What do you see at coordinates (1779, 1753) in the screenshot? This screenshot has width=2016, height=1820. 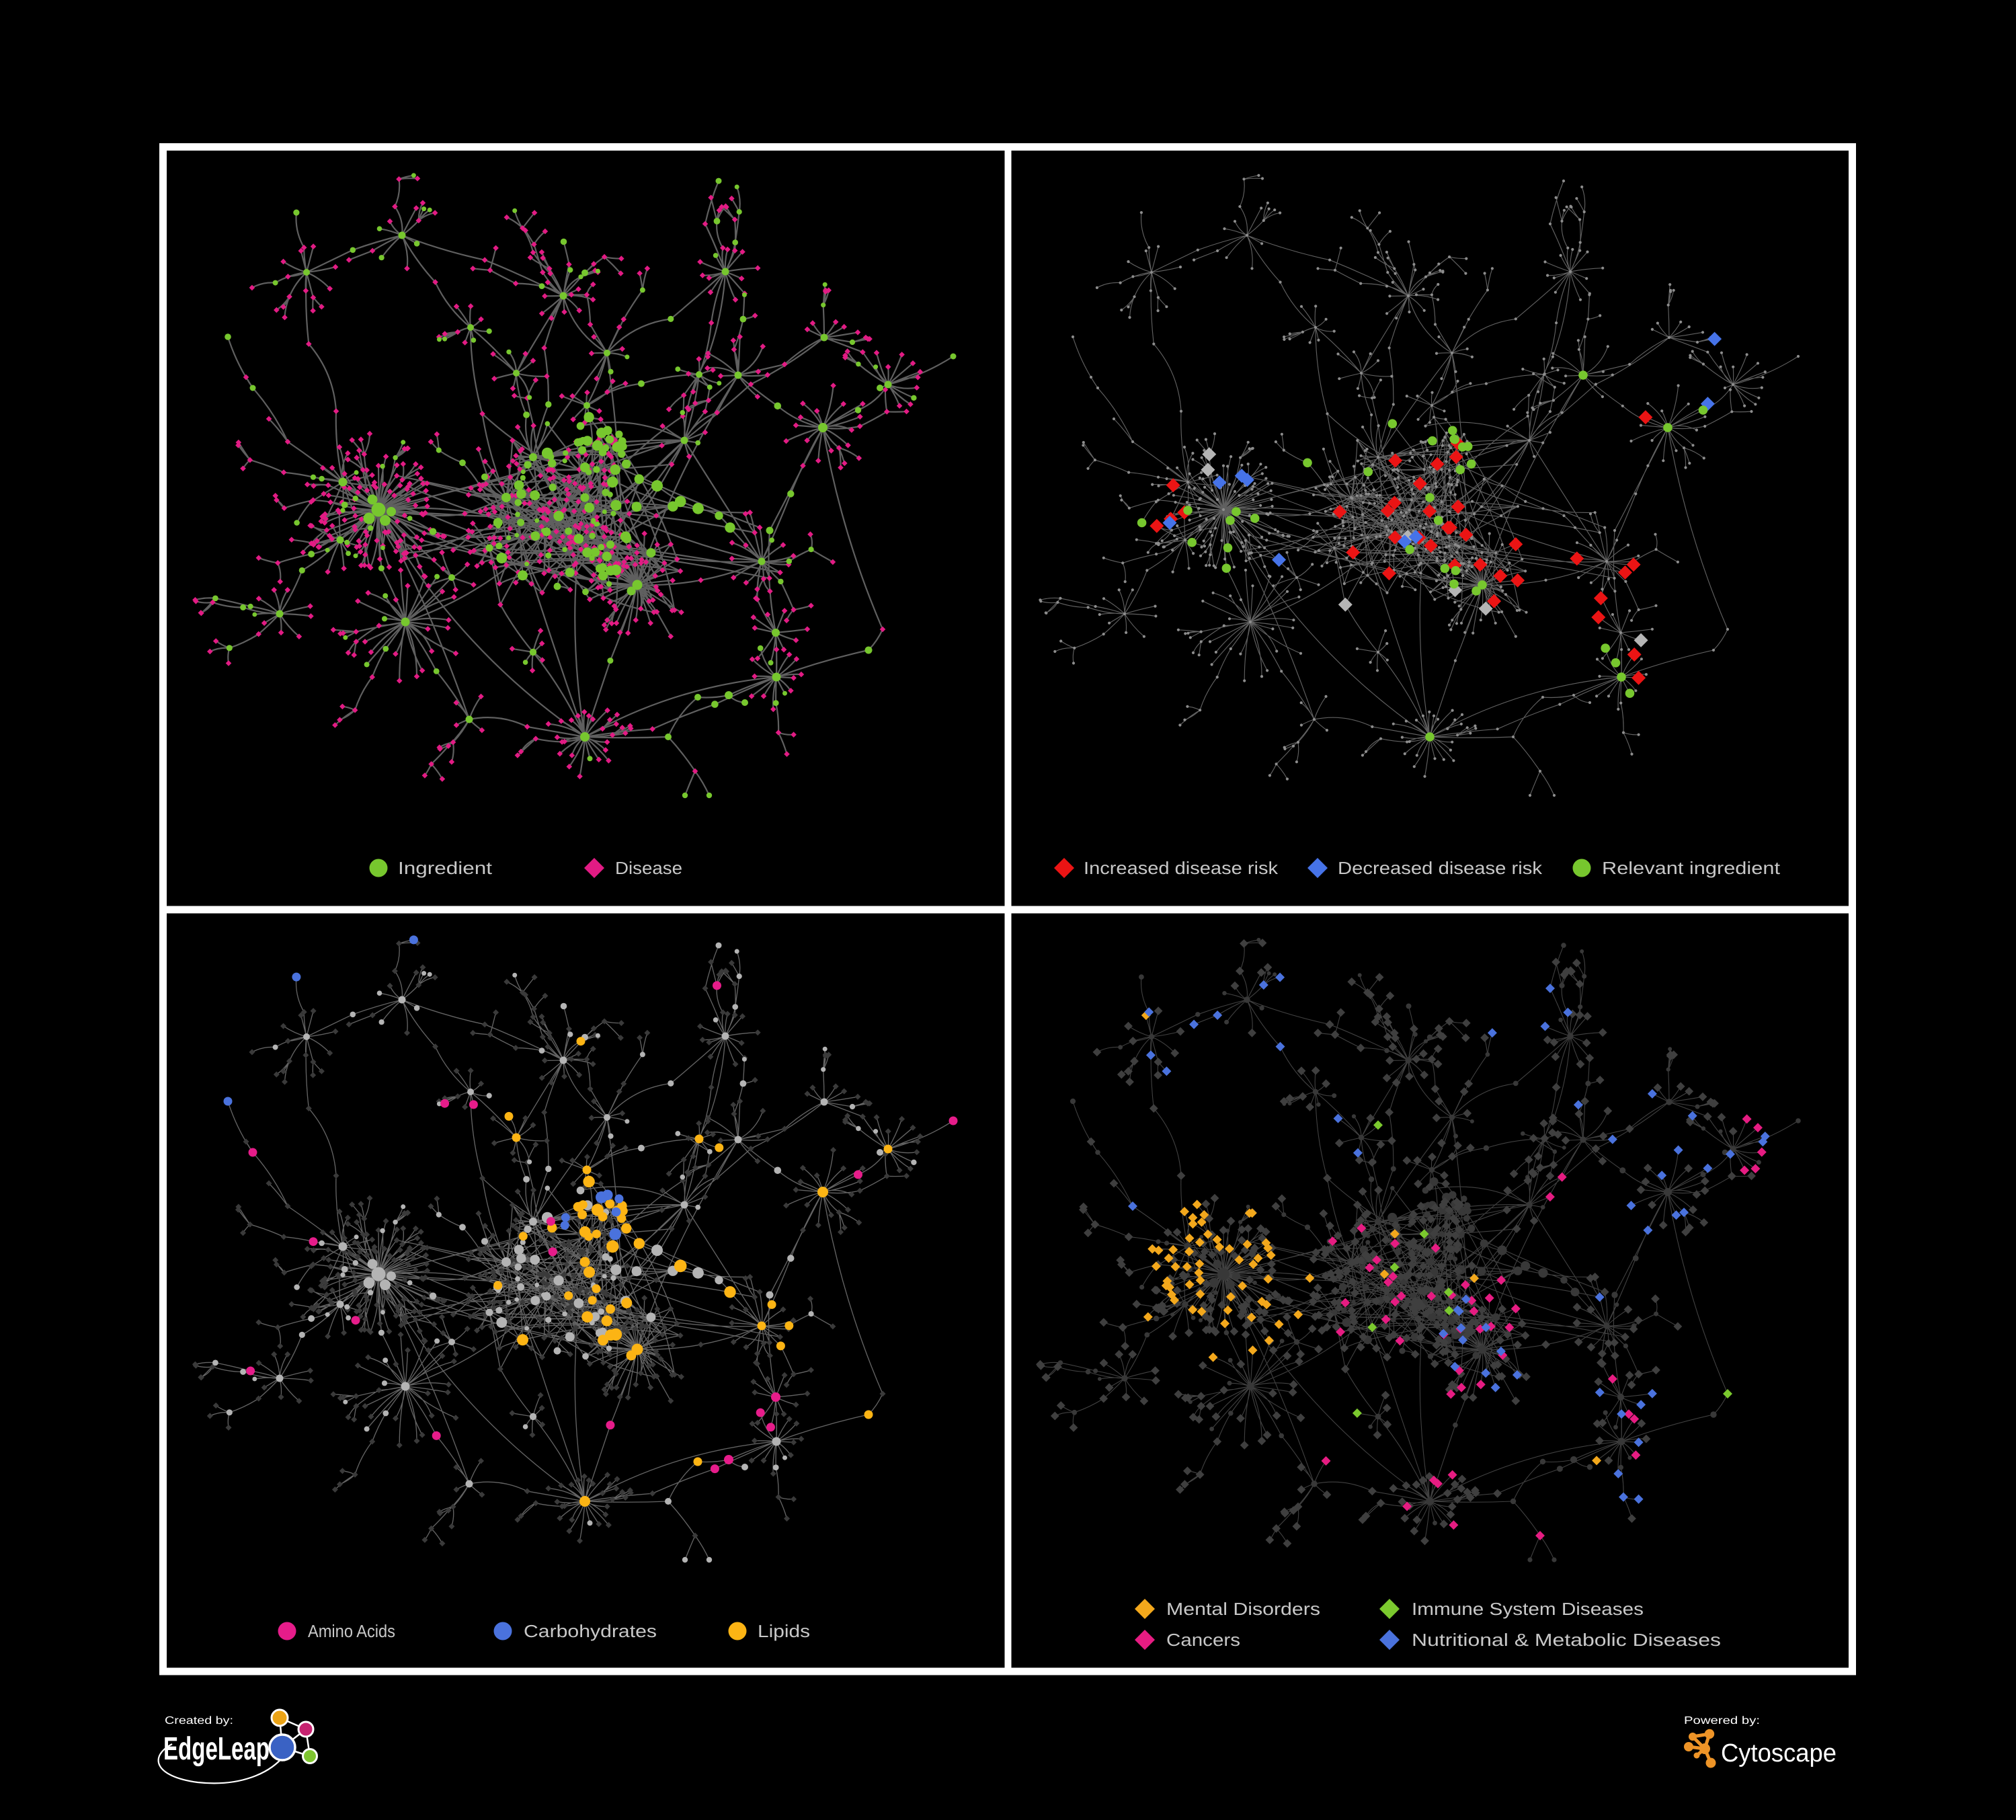 I see `svg-text: Cytoscape` at bounding box center [1779, 1753].